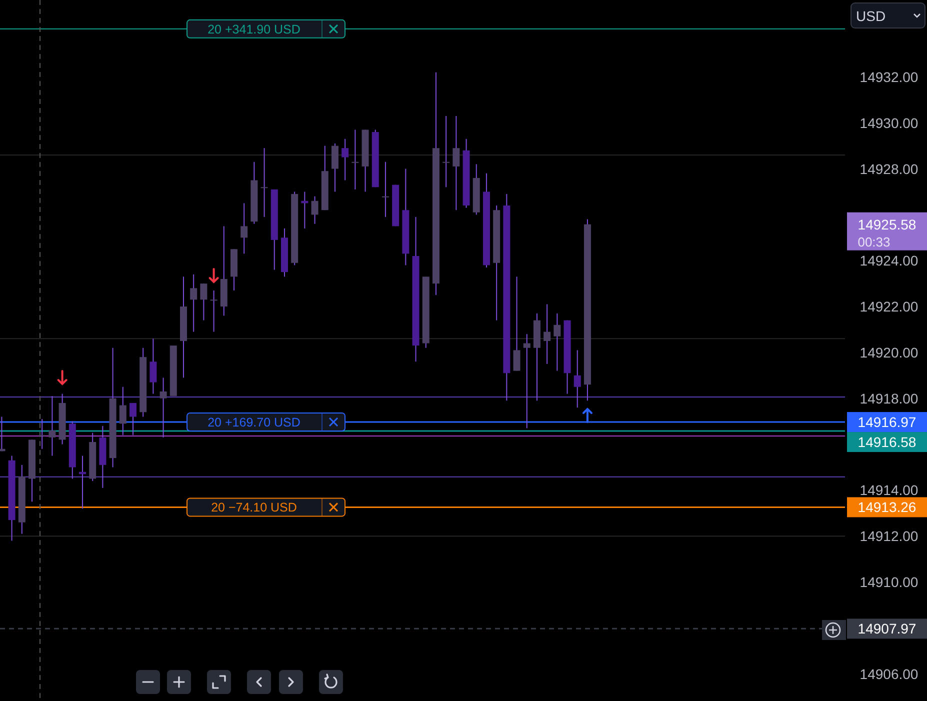  I want to click on text: 14925.58, so click(887, 224).